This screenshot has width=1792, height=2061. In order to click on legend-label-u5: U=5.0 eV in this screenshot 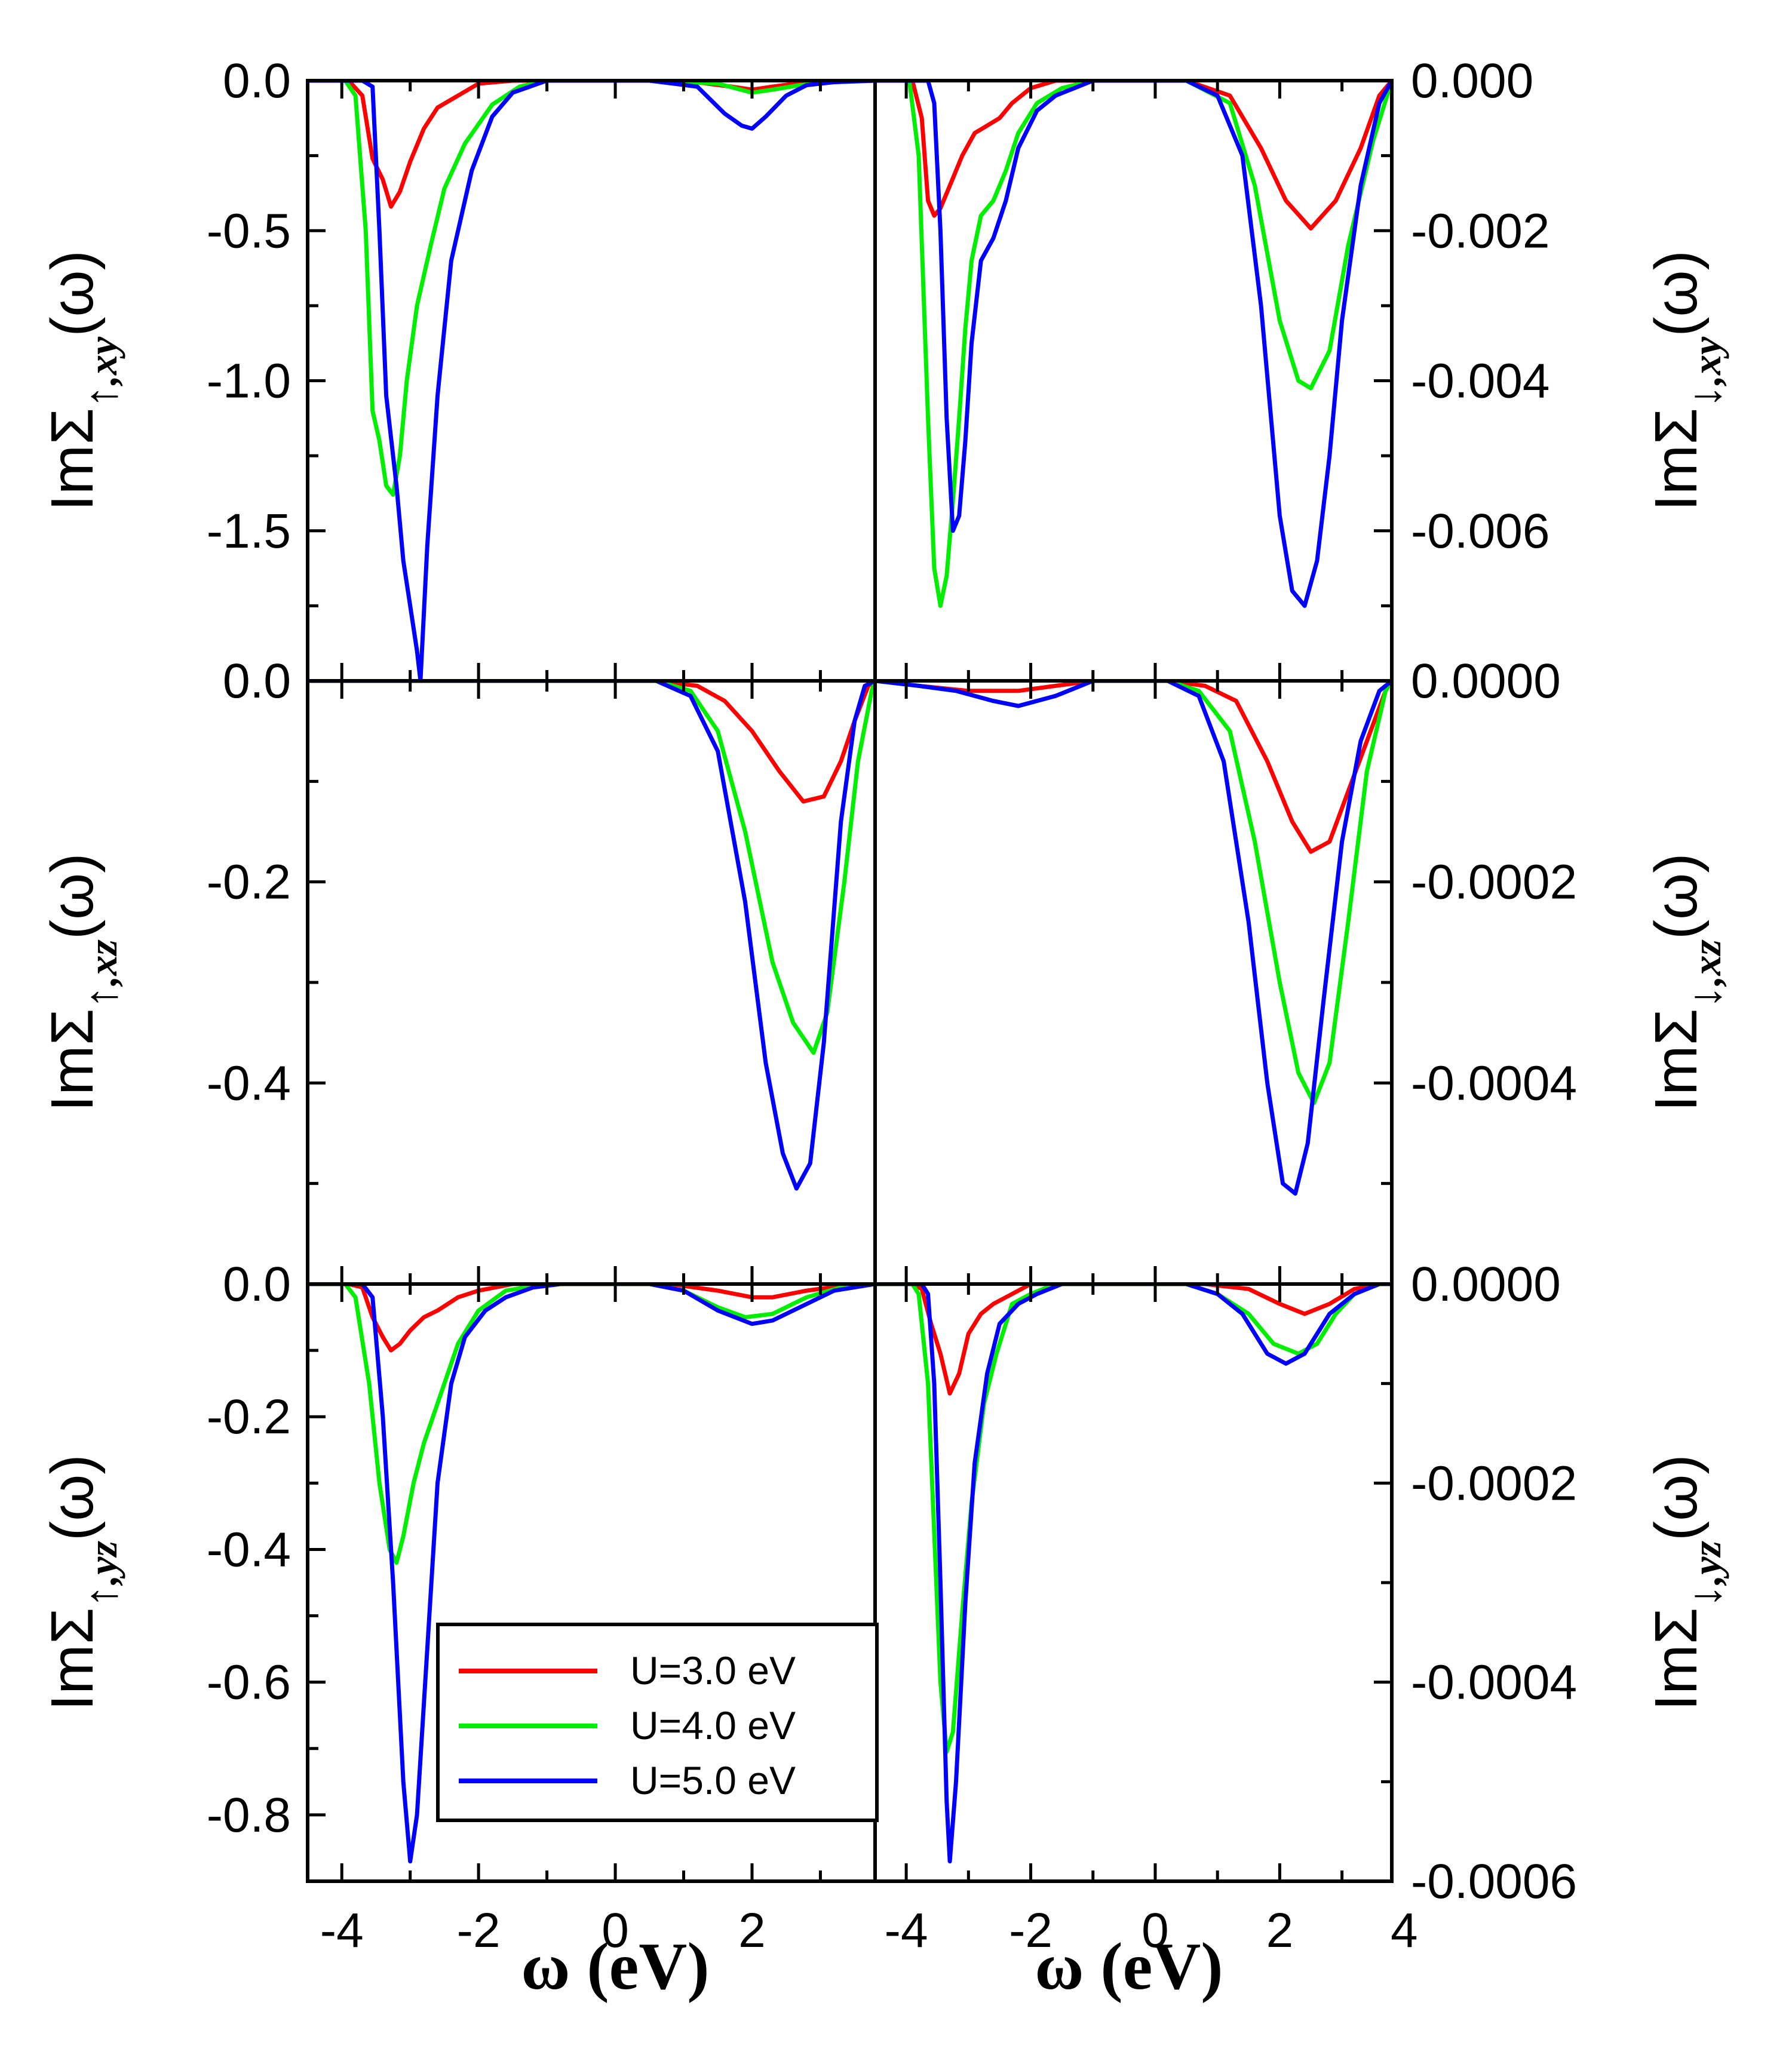, I will do `click(713, 1780)`.